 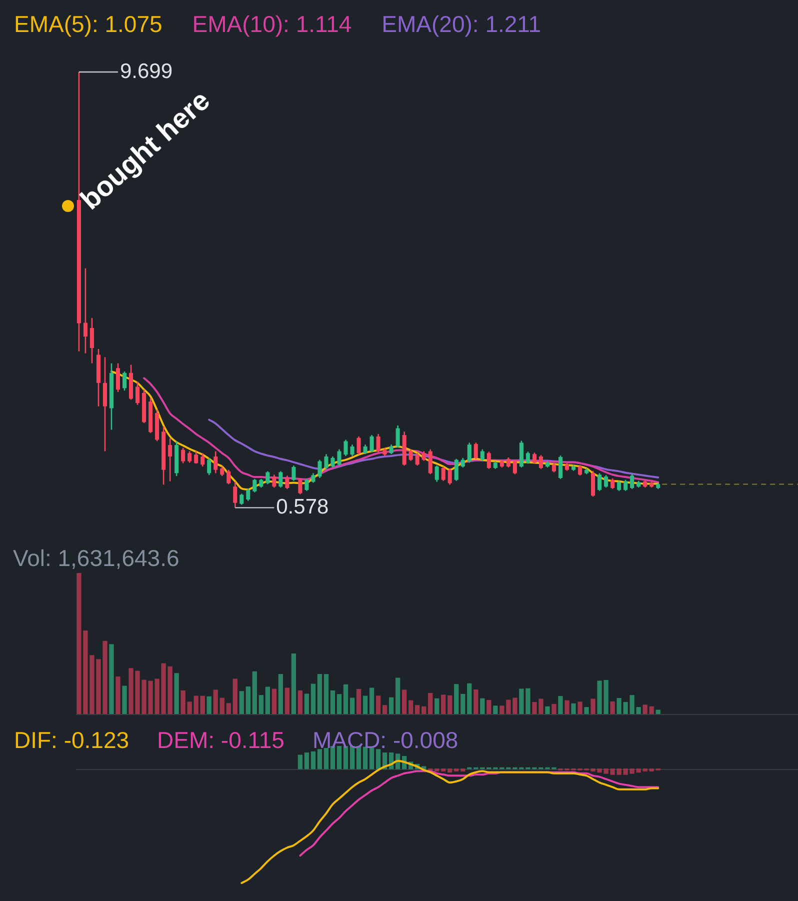 What do you see at coordinates (220, 740) in the screenshot?
I see `text: DEM: -0.115` at bounding box center [220, 740].